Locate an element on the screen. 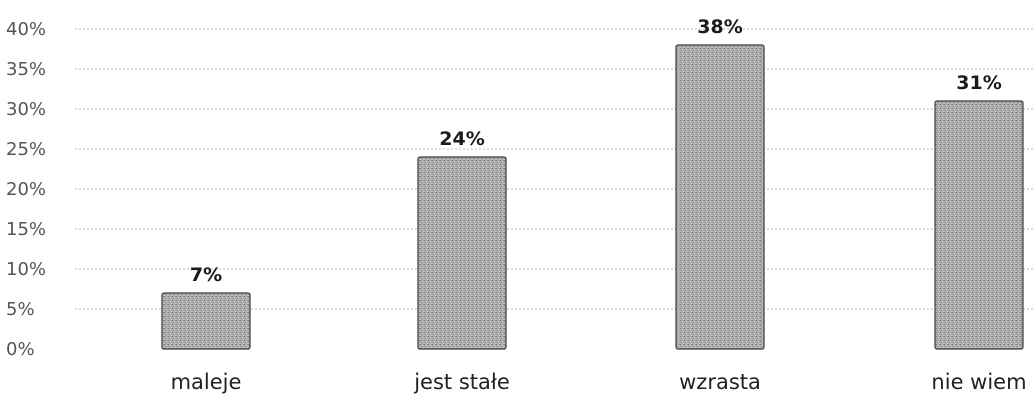  y-tick-label: 10% is located at coordinates (26, 269).